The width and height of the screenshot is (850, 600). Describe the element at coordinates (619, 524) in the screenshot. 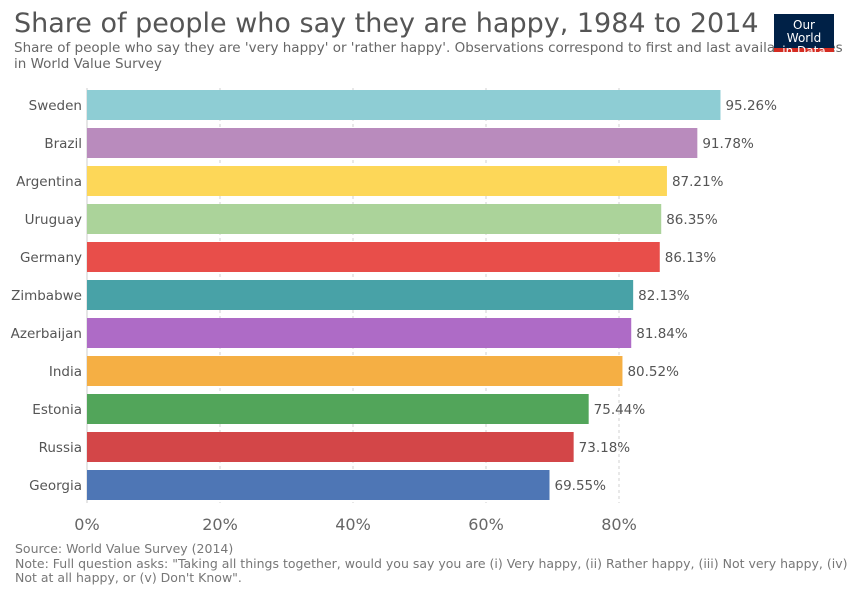

I see `x-tick-label: 80%` at that location.